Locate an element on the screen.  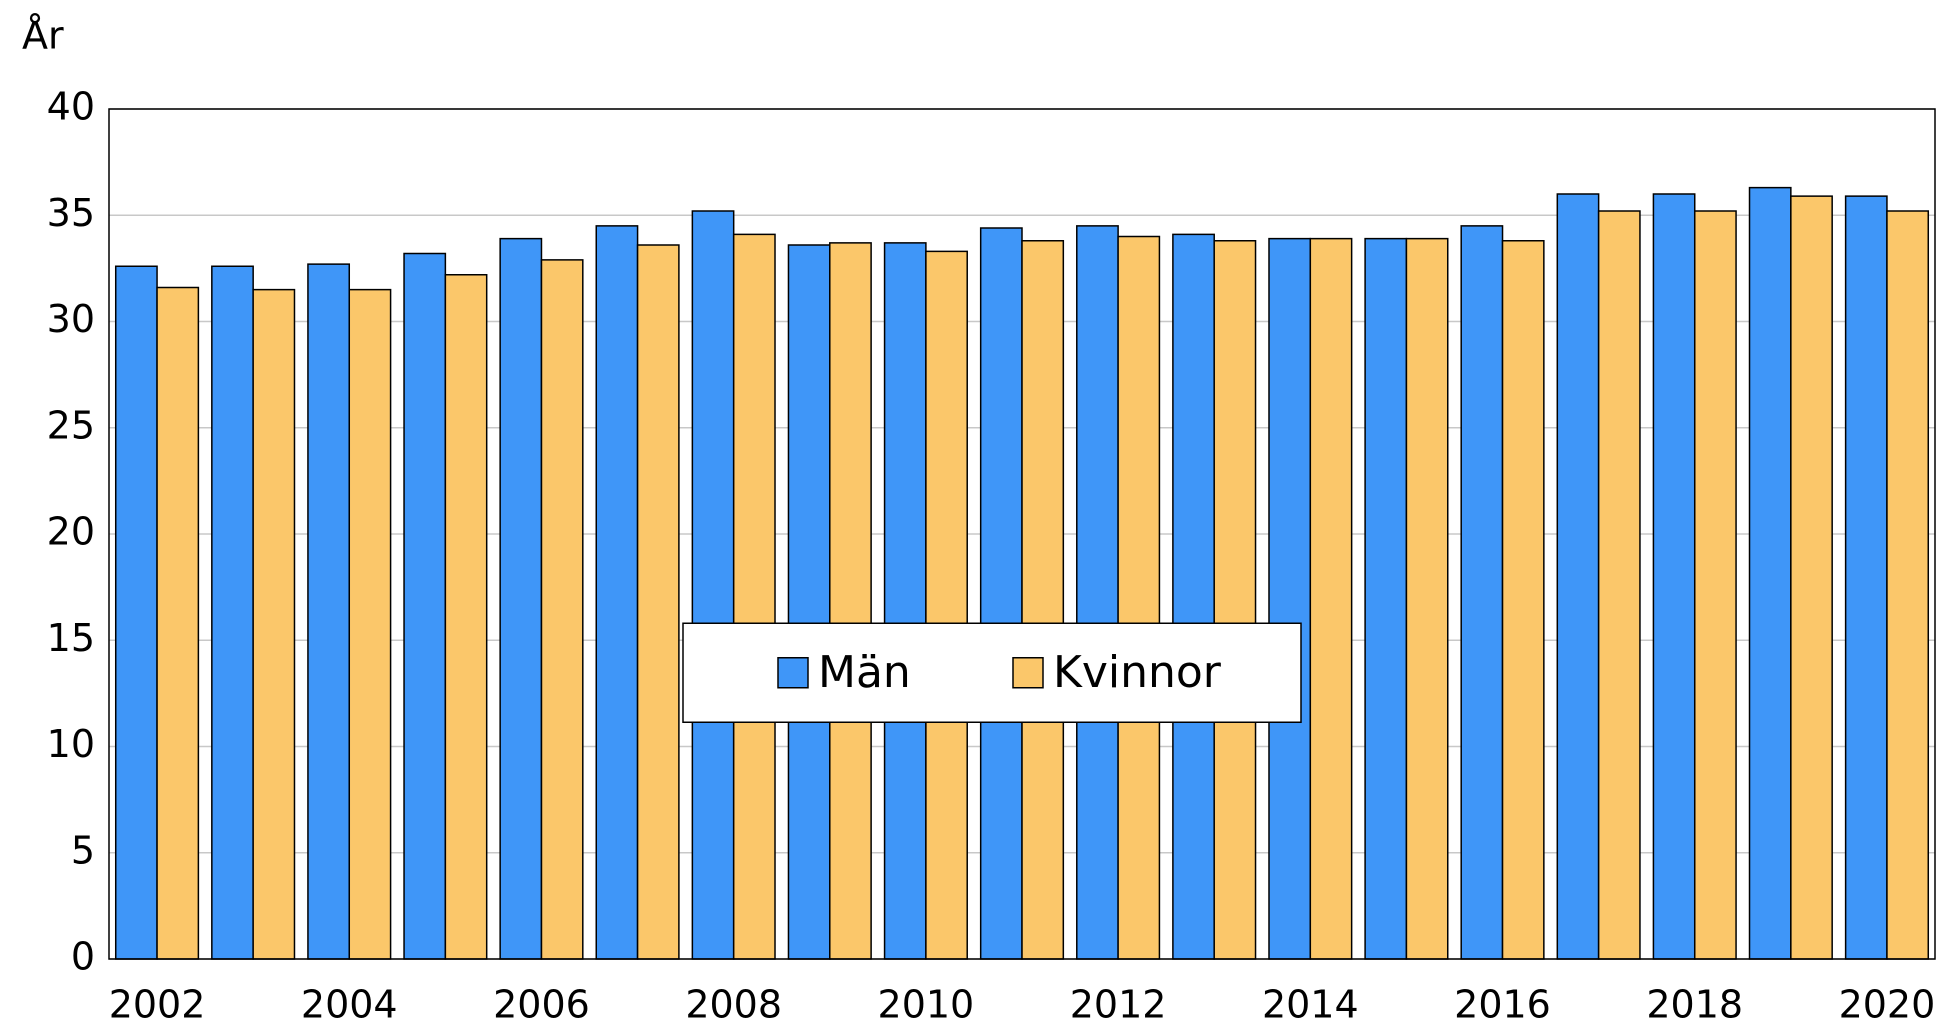
x-tick-label: 2014 is located at coordinates (1310, 1005).